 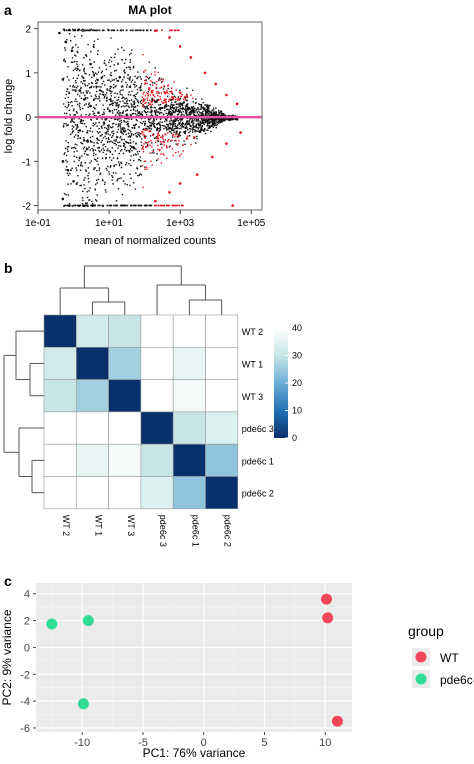 I want to click on panel-label-b: b, so click(x=8, y=268).